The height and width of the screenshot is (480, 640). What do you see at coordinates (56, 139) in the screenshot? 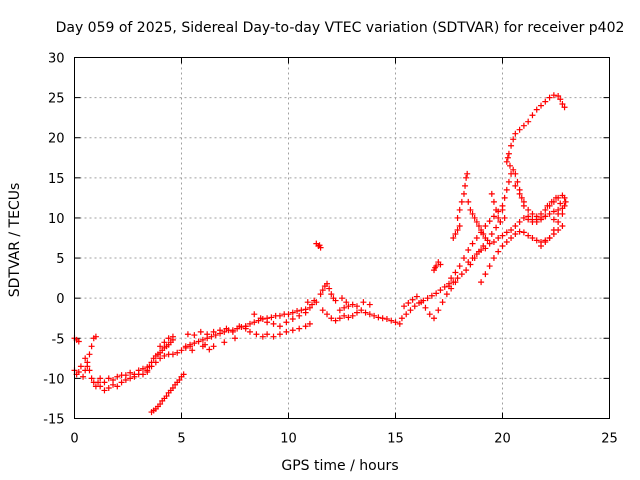
I see `y-tick-label: 20` at bounding box center [56, 139].